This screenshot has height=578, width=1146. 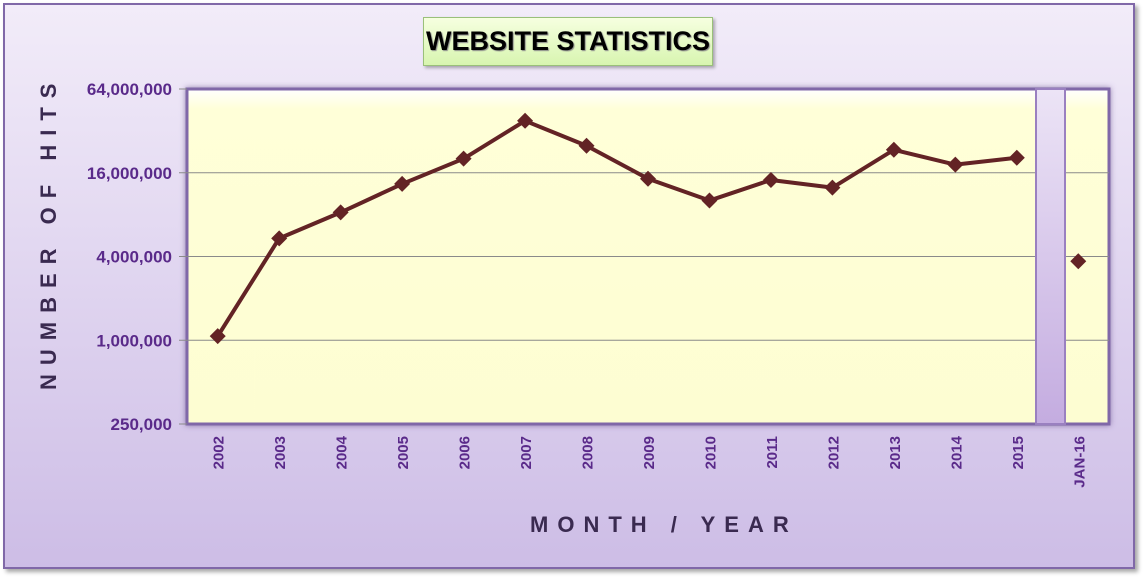 What do you see at coordinates (342, 452) in the screenshot?
I see `x-tick-label: 2004` at bounding box center [342, 452].